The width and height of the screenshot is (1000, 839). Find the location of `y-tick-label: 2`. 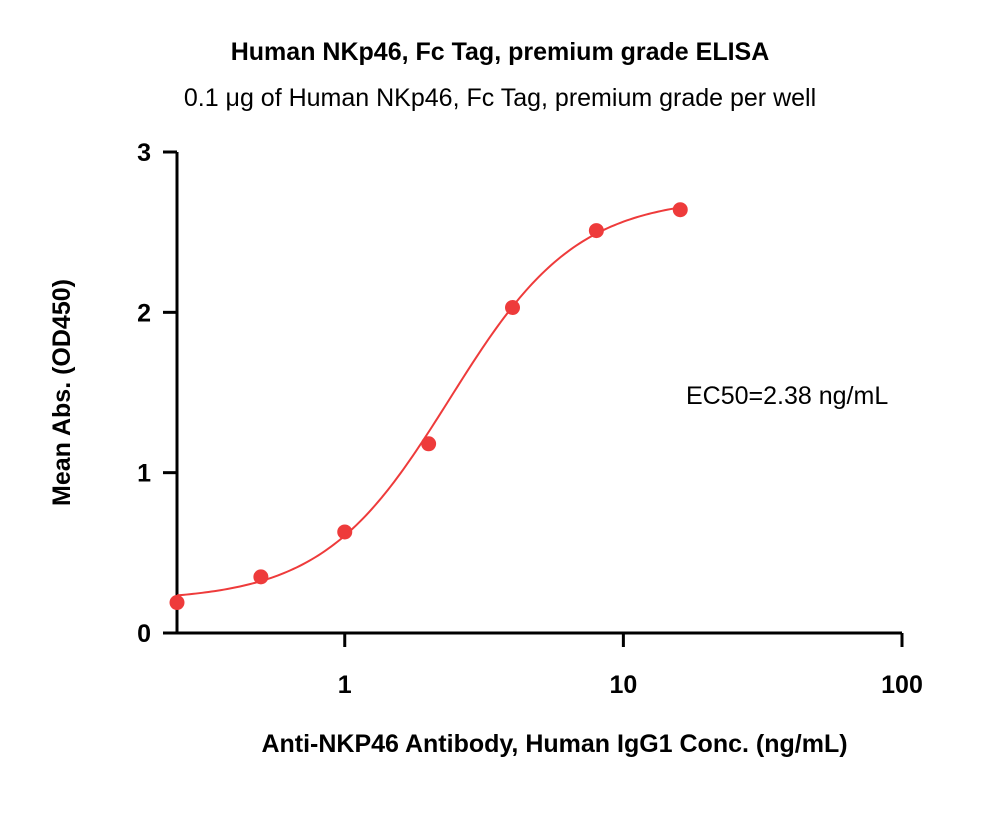

y-tick-label: 2 is located at coordinates (144, 313).